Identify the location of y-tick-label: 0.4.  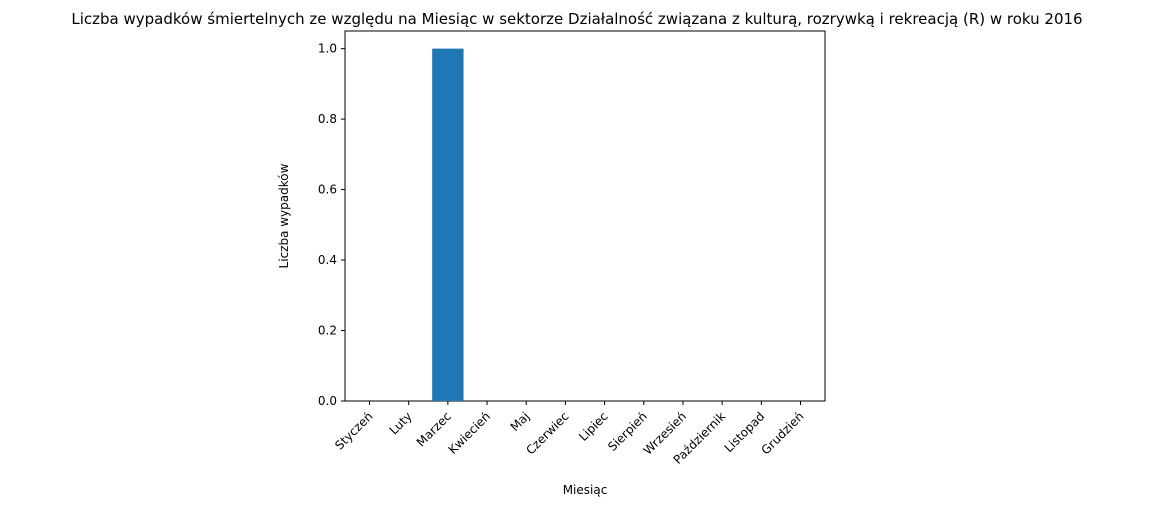
(327, 260).